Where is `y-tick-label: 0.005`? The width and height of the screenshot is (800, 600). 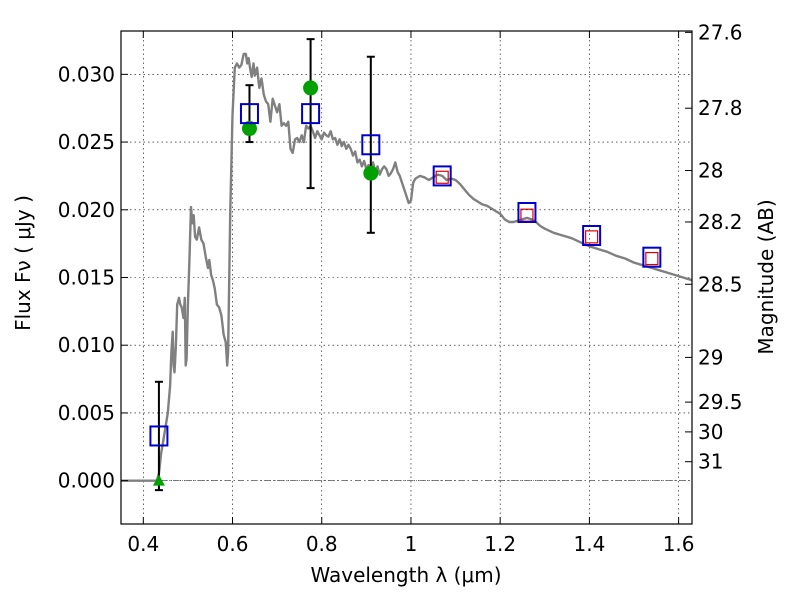
y-tick-label: 0.005 is located at coordinates (86, 413).